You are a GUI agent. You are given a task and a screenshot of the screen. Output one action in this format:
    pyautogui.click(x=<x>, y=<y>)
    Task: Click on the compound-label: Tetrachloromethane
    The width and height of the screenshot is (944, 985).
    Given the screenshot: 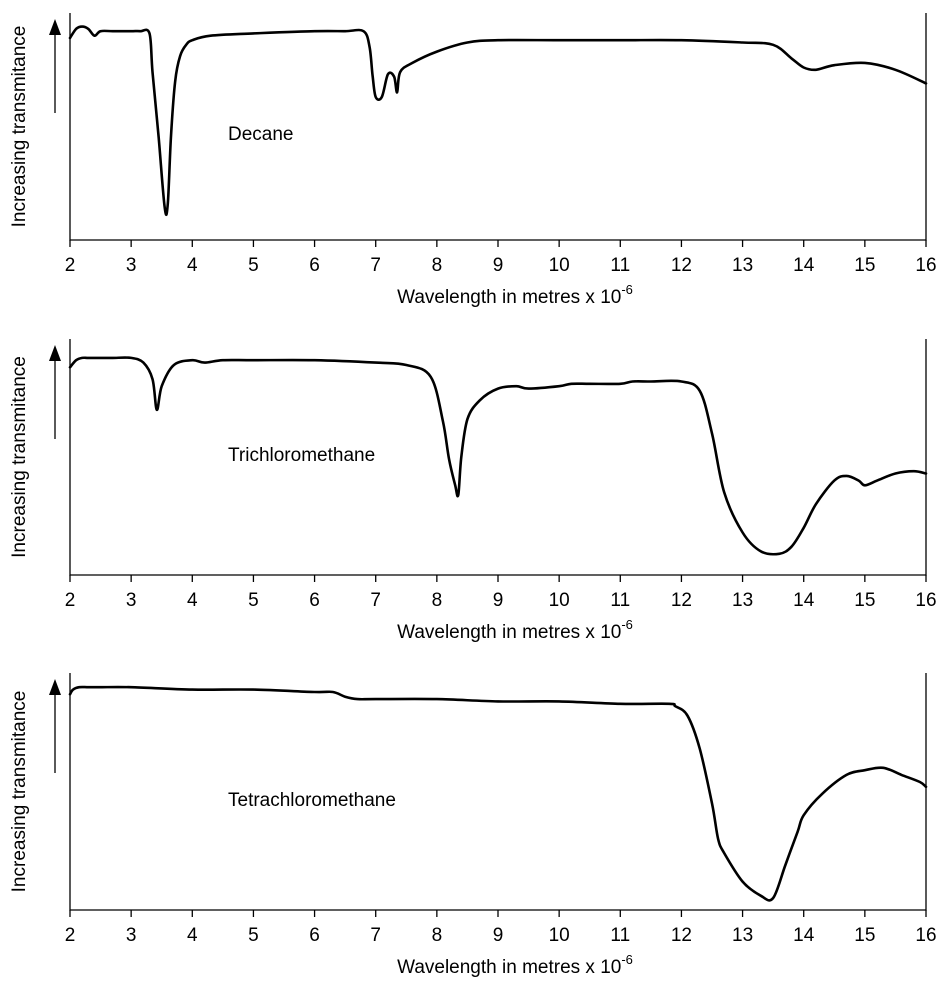 What is the action you would take?
    pyautogui.click(x=312, y=800)
    